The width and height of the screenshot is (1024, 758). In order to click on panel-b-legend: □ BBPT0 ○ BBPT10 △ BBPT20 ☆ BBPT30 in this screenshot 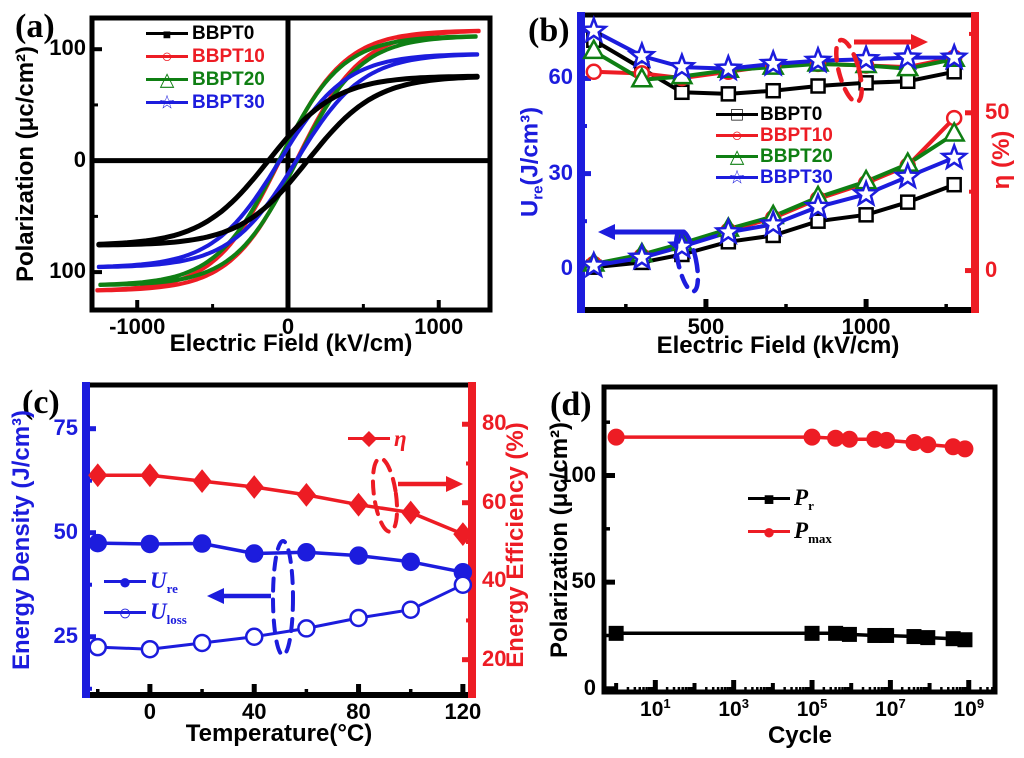, I will do `click(774, 146)`.